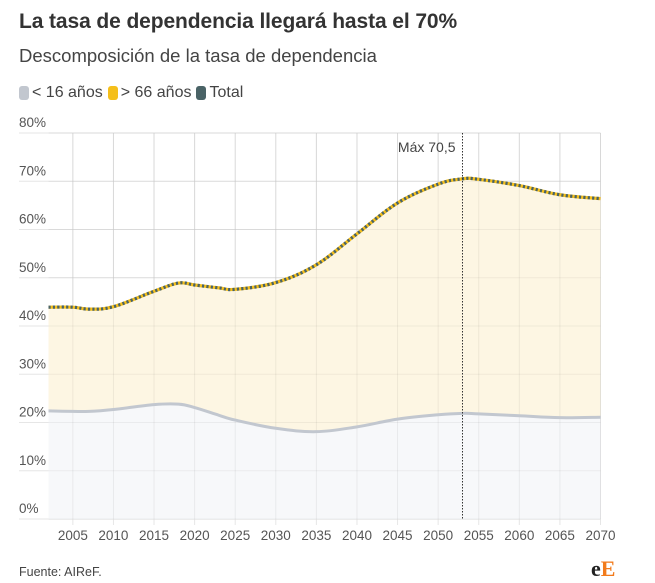 The image size is (655, 583). I want to click on chart-subtitle: Descomposición de la tasa de dependencia, so click(198, 55).